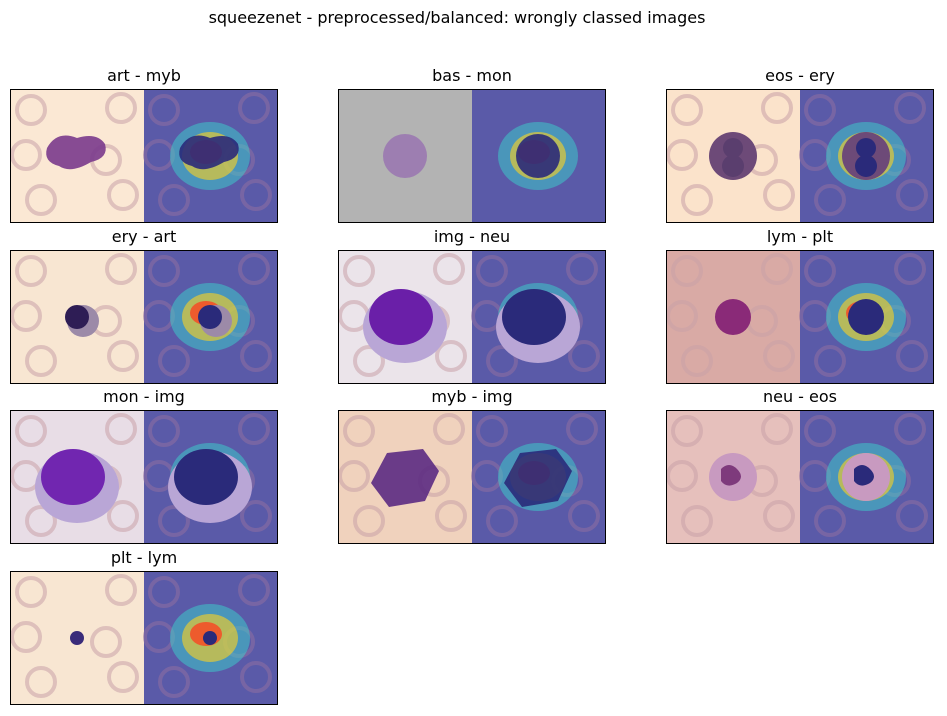 Image resolution: width=947 pixels, height=716 pixels. I want to click on image-panel: bas - mon, so click(472, 144).